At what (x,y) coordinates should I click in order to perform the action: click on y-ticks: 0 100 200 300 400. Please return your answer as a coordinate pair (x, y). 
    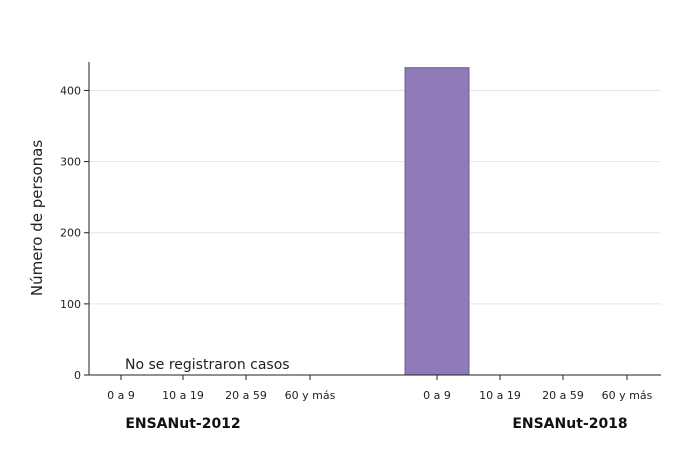
    Looking at the image, I should click on (74, 233).